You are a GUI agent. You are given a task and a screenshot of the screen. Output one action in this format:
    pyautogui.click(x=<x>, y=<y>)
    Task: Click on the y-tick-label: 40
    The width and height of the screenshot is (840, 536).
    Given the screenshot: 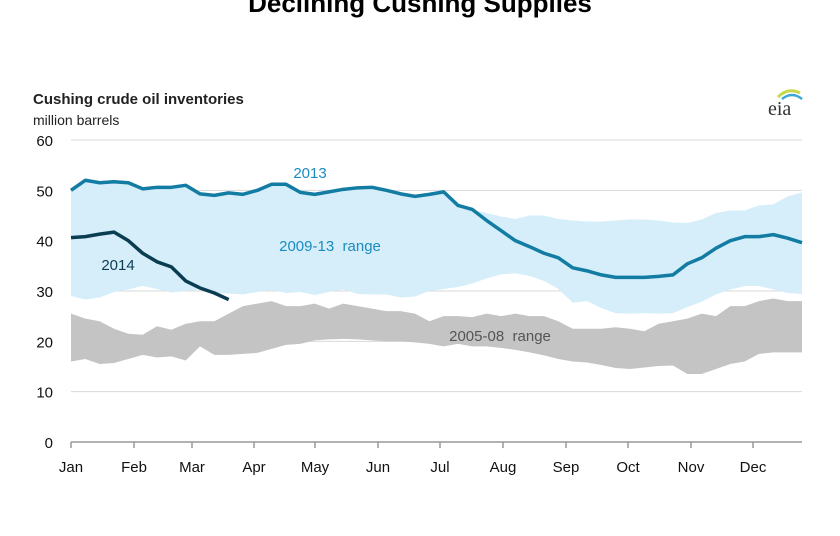 What is the action you would take?
    pyautogui.click(x=44, y=242)
    